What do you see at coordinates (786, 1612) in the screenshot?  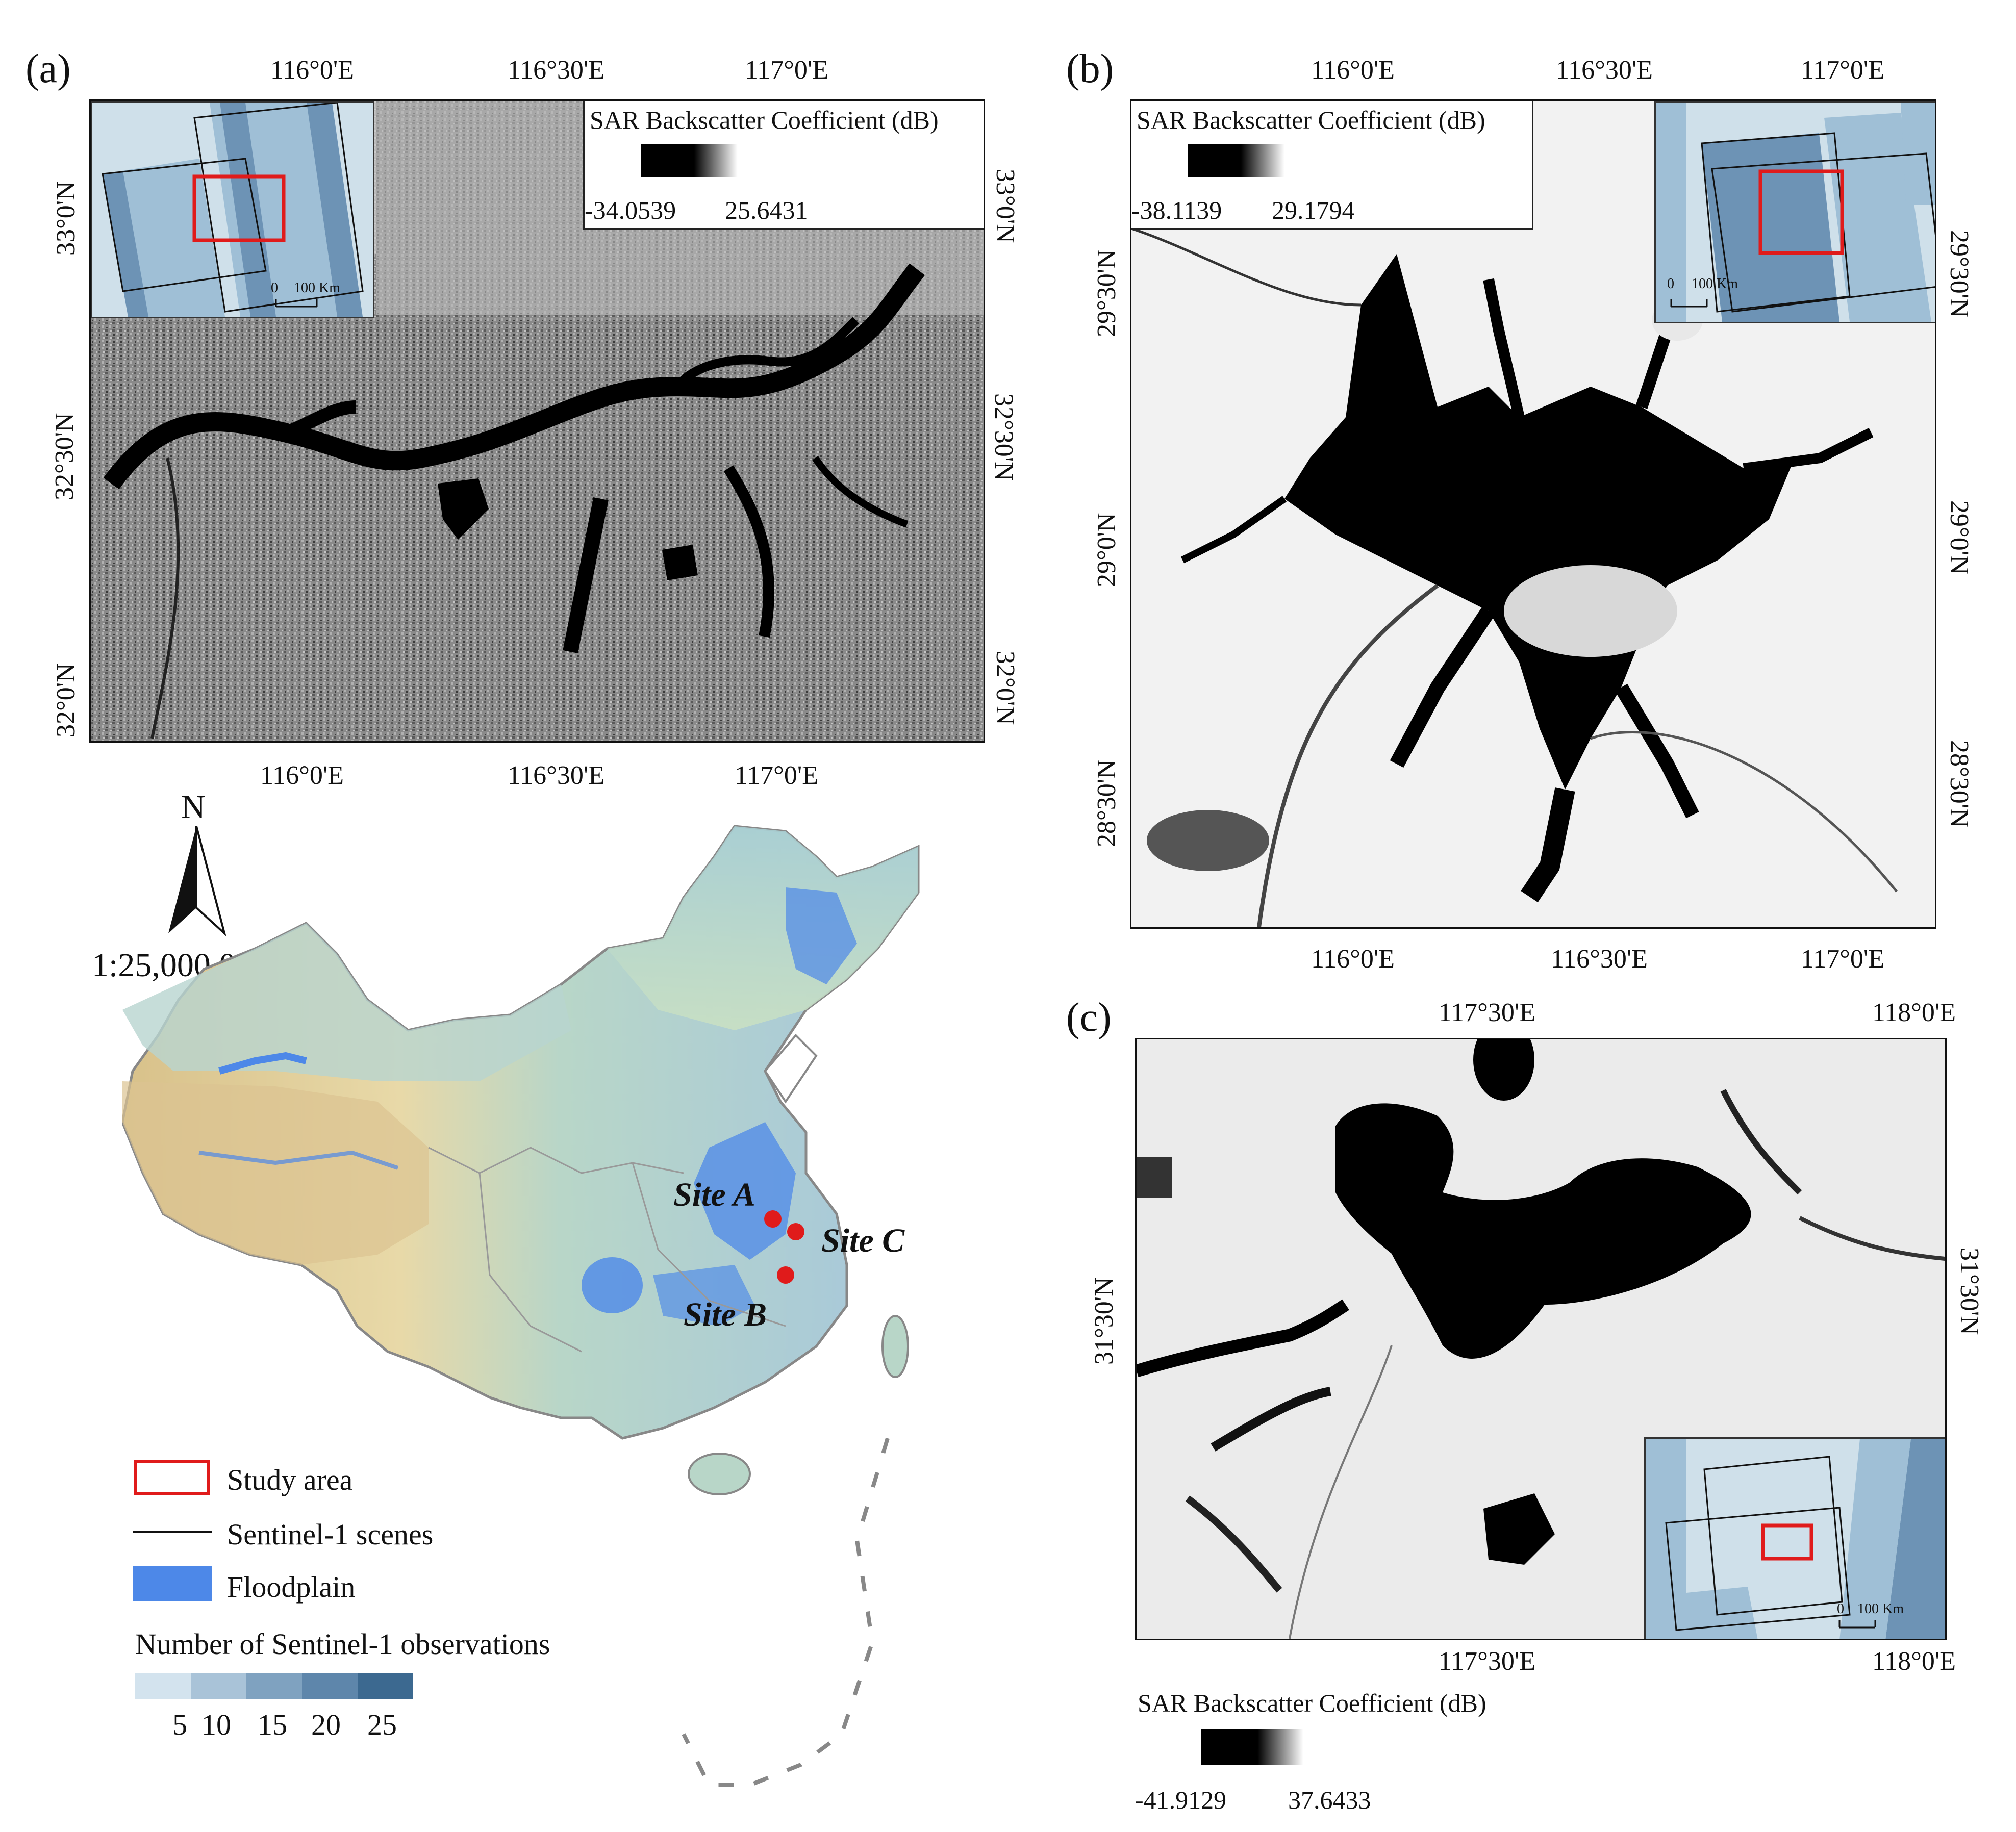 I see `nine-dash-line` at bounding box center [786, 1612].